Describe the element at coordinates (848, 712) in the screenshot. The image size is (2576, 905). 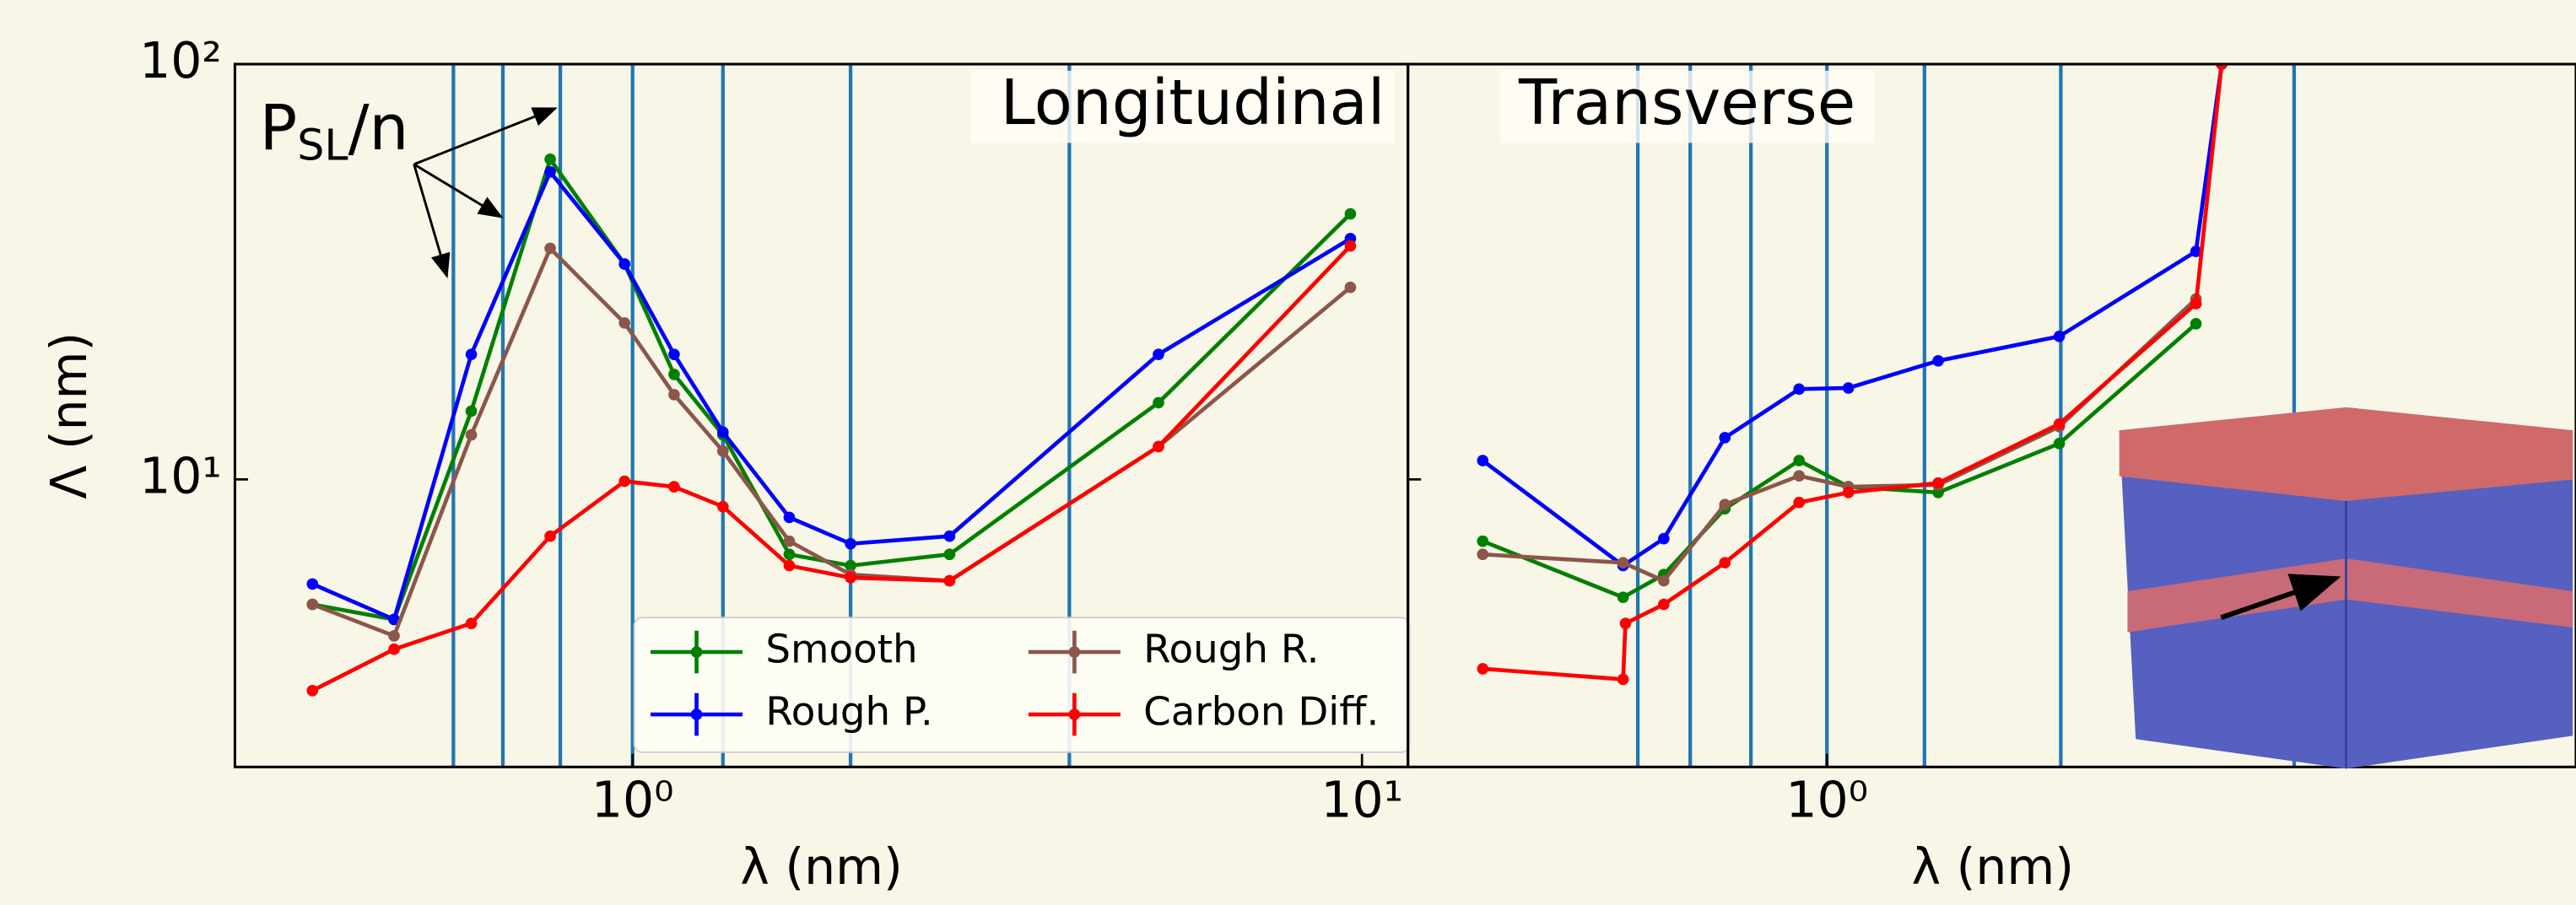
I see `legend-label: Rough P.` at that location.